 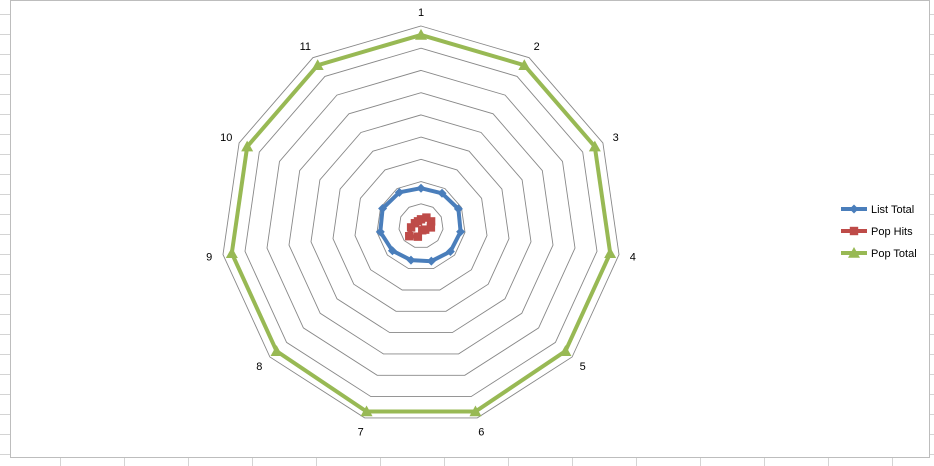 What do you see at coordinates (226, 138) in the screenshot?
I see `category-label: 10` at bounding box center [226, 138].